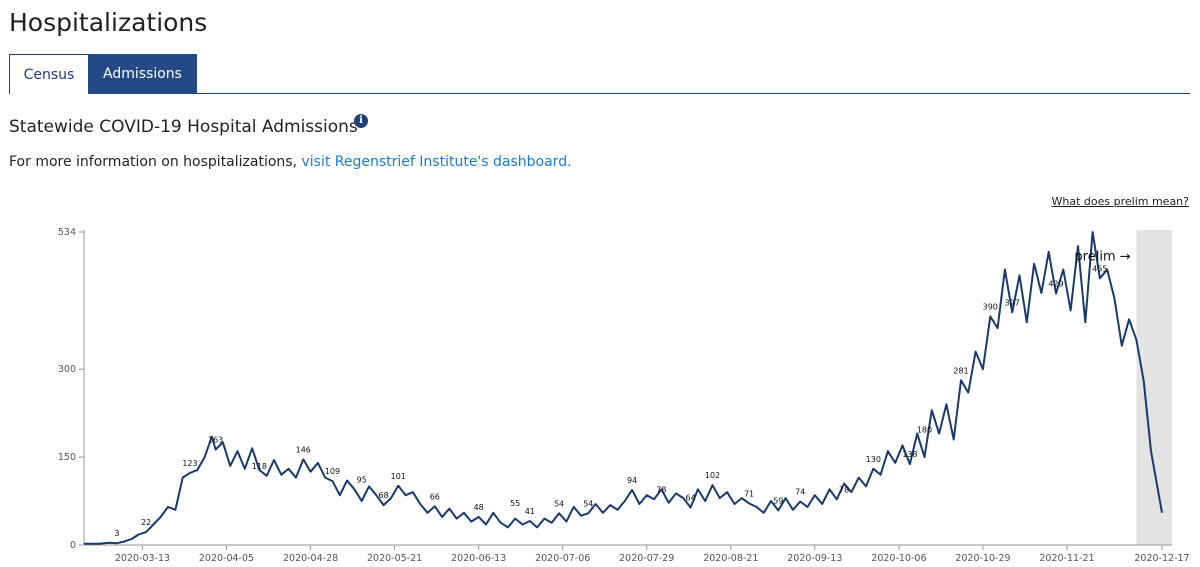 The height and width of the screenshot is (567, 1200). Describe the element at coordinates (712, 475) in the screenshot. I see `data-label: 102` at that location.